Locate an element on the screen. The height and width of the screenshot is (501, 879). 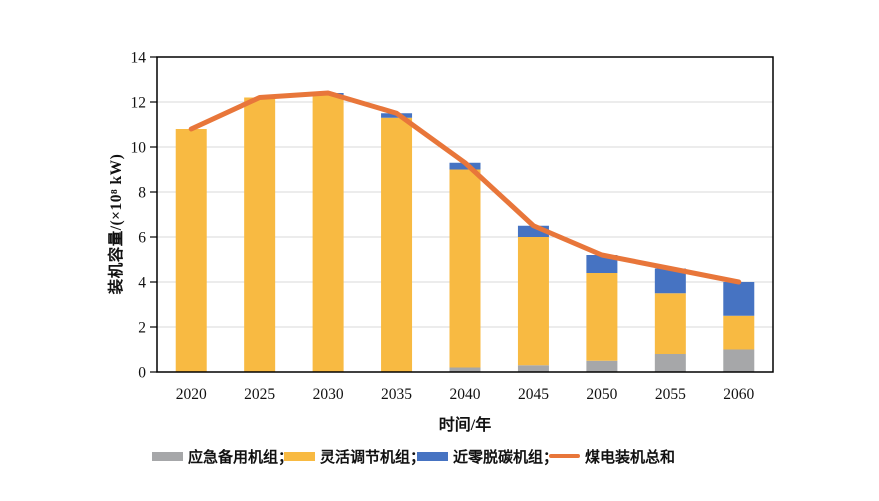
x-tick-label-2055: 2055 is located at coordinates (670, 394).